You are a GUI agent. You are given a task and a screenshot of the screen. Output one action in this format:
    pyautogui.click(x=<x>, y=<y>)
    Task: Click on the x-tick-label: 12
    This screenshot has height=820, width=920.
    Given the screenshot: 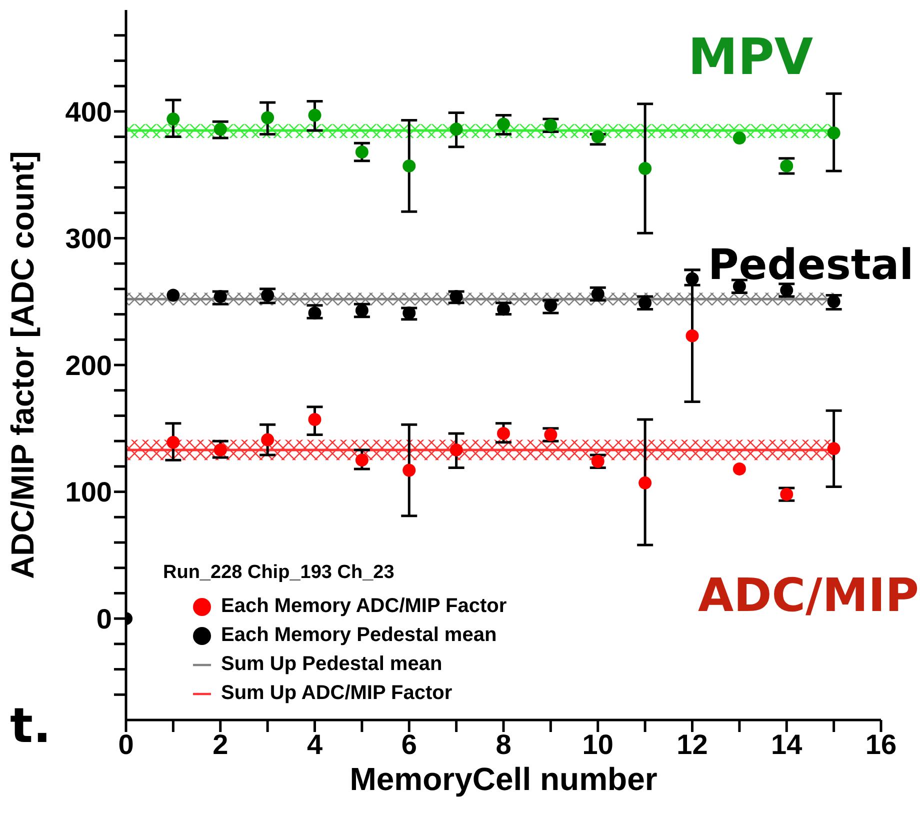 What is the action you would take?
    pyautogui.click(x=692, y=744)
    